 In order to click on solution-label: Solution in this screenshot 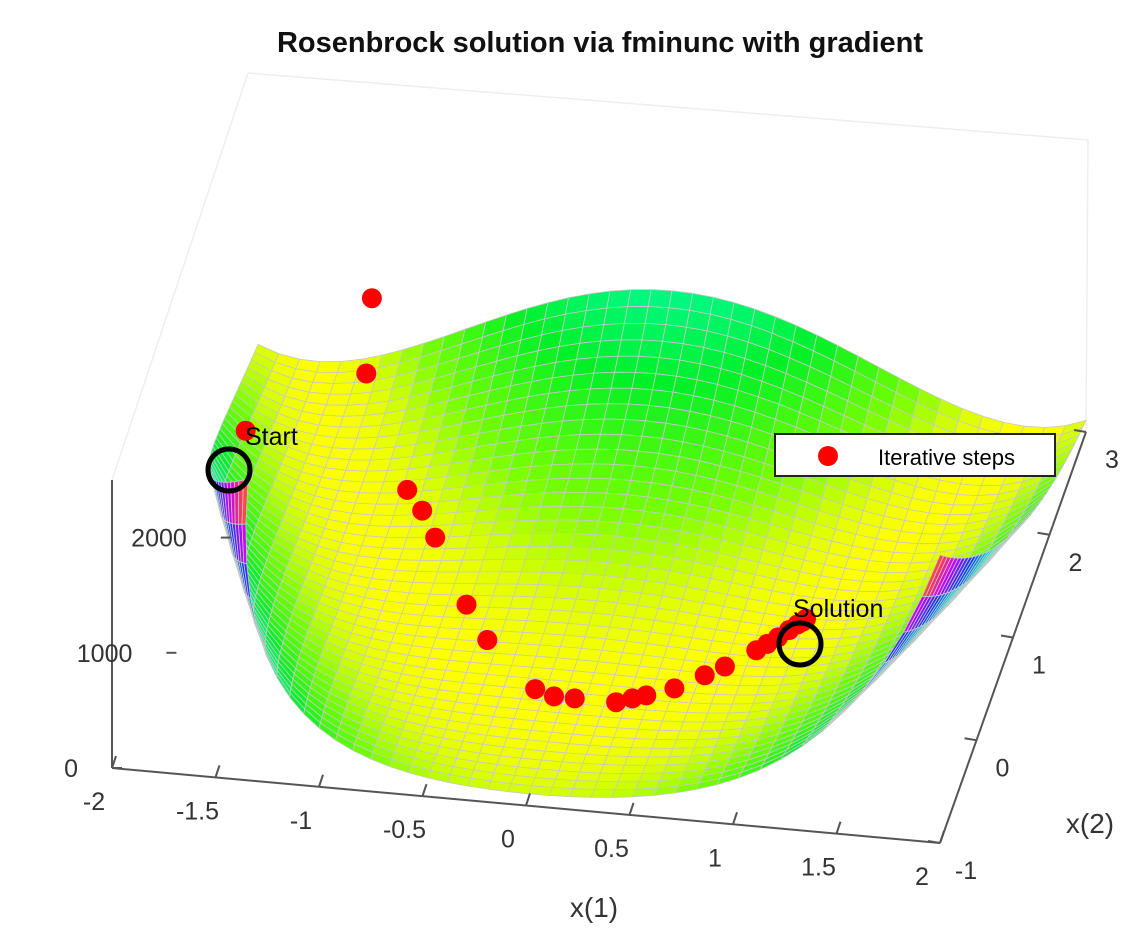, I will do `click(838, 609)`.